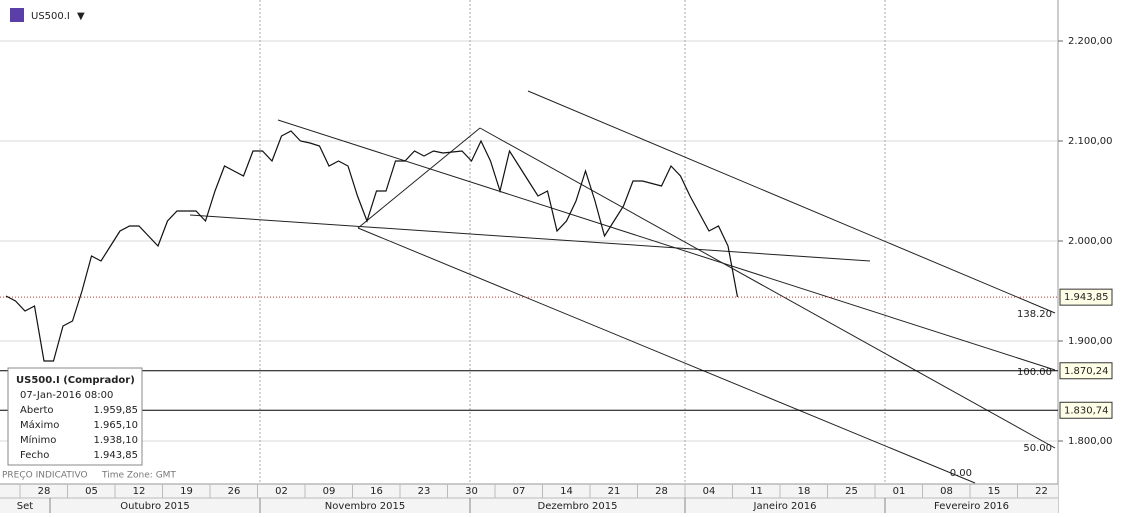  I want to click on x-tick-label: 07, so click(519, 491).